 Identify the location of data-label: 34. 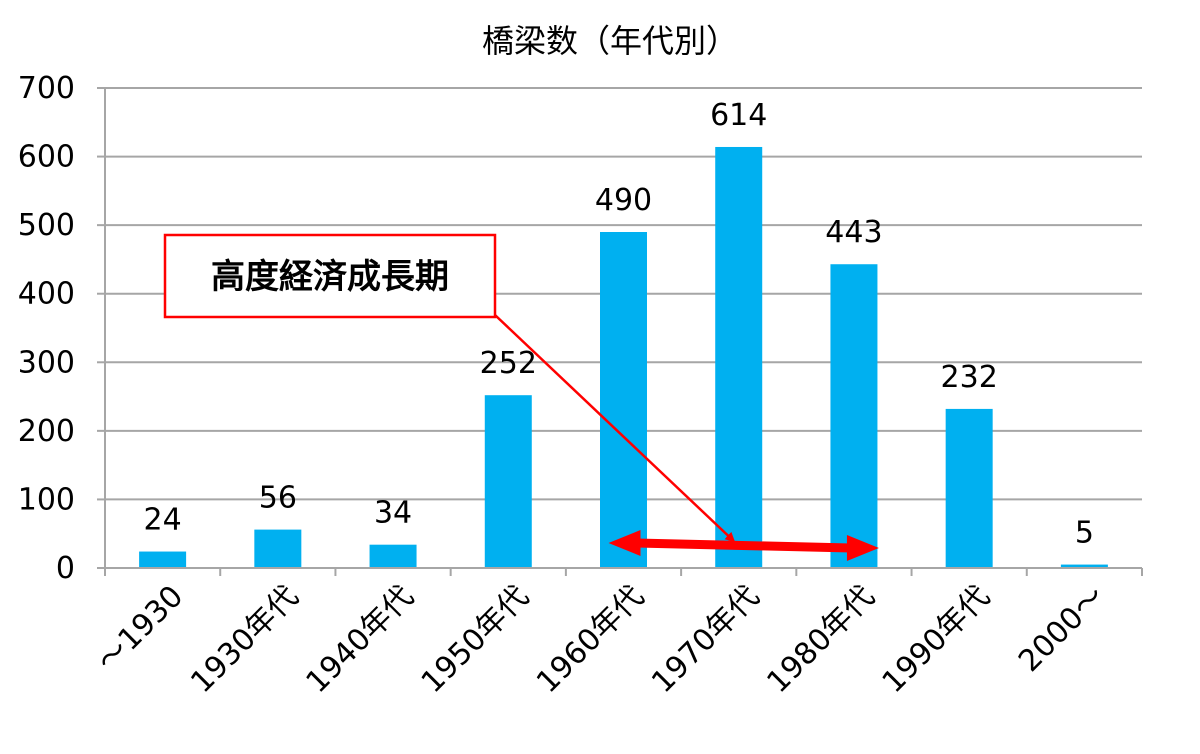
(393, 513).